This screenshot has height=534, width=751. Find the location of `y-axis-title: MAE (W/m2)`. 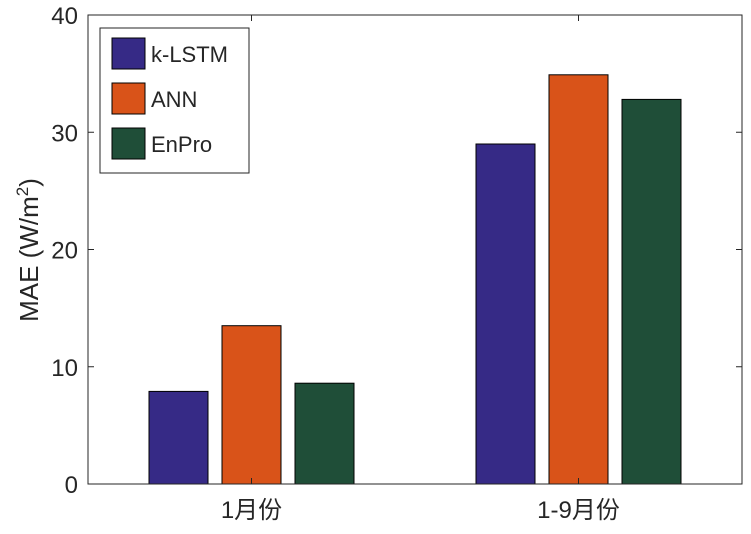

y-axis-title: MAE (W/m2) is located at coordinates (28, 250).